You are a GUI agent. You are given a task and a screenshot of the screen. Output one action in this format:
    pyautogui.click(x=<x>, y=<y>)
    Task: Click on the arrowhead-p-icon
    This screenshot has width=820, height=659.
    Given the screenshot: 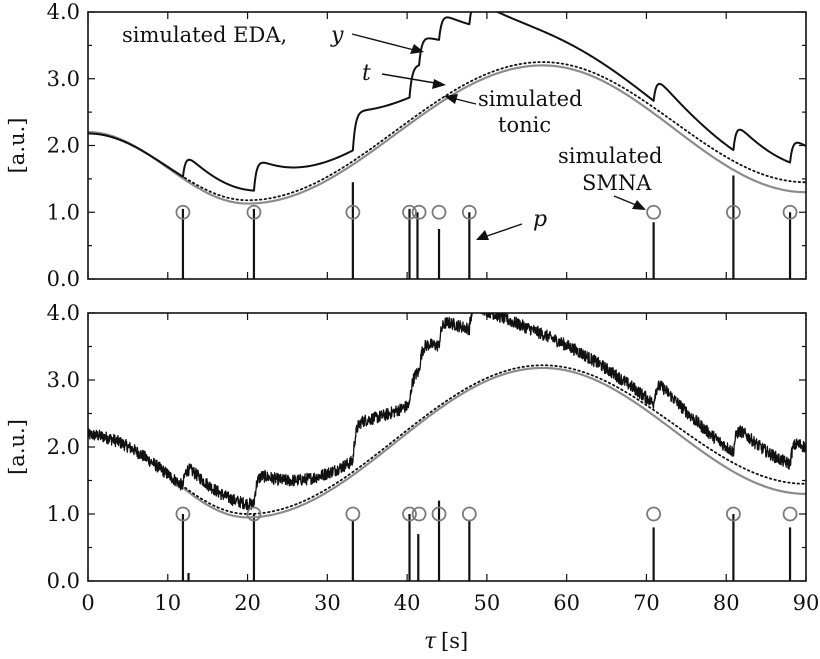 What is the action you would take?
    pyautogui.click(x=482, y=235)
    